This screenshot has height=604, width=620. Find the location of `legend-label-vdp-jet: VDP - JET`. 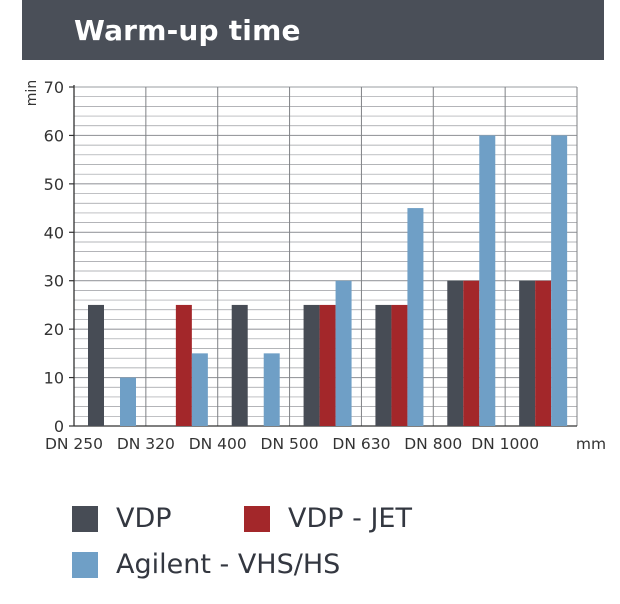

legend-label-vdp-jet: VDP - JET is located at coordinates (350, 518).